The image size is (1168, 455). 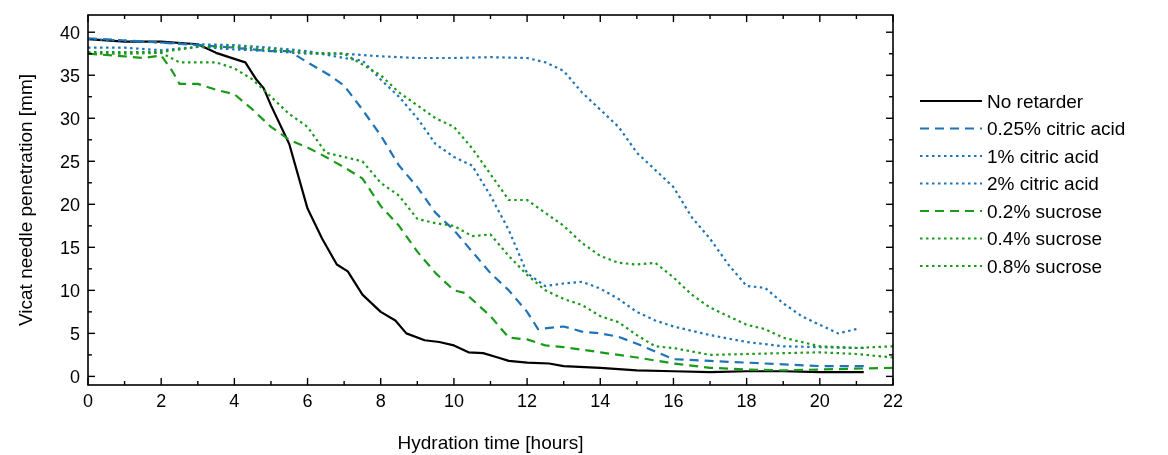 What do you see at coordinates (1043, 184) in the screenshot?
I see `legend-label: 2% citric acid` at bounding box center [1043, 184].